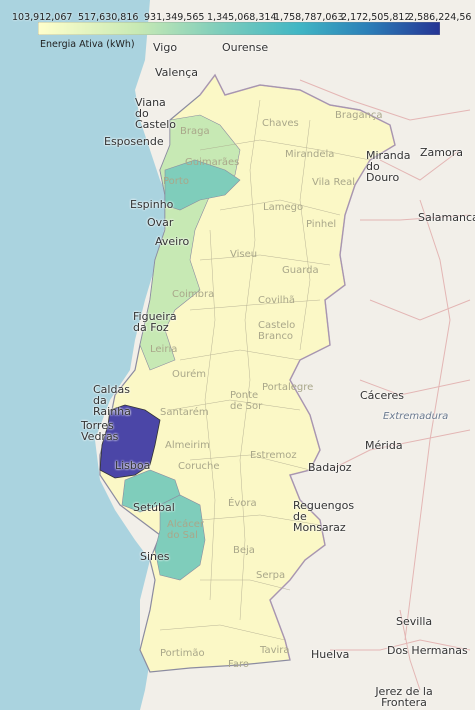 The width and height of the screenshot is (475, 710). I want to click on place-label: Almeirim, so click(187, 445).